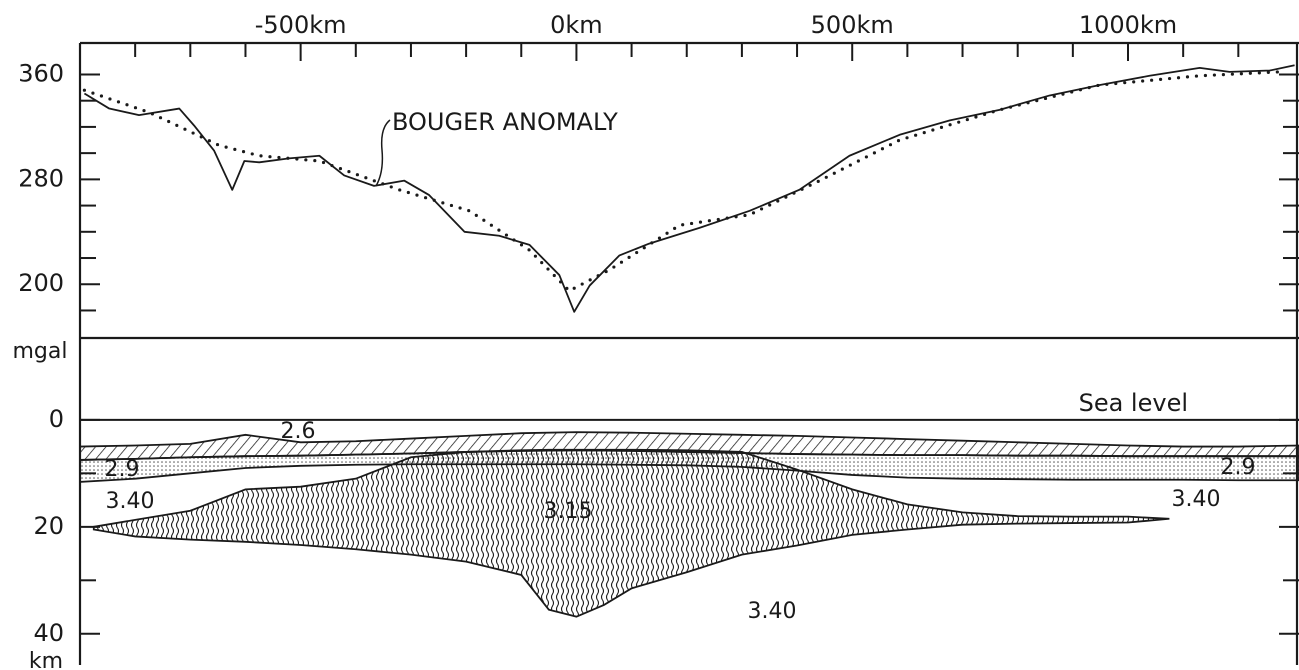  What do you see at coordinates (46, 659) in the screenshot?
I see `depth-axis-label: km` at bounding box center [46, 659].